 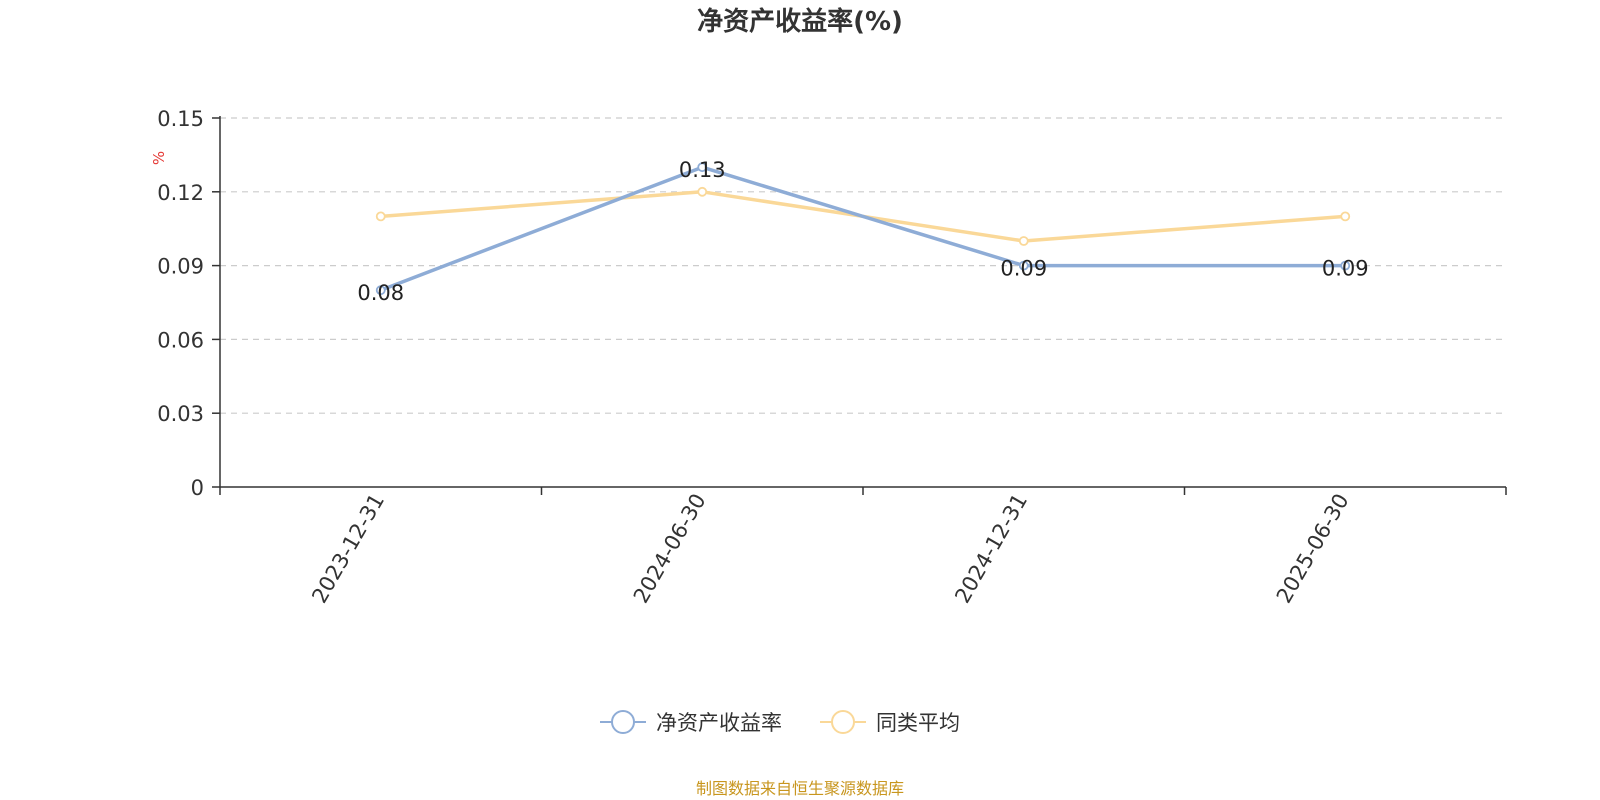 I want to click on y-tick-label: 0.15, so click(x=180, y=119).